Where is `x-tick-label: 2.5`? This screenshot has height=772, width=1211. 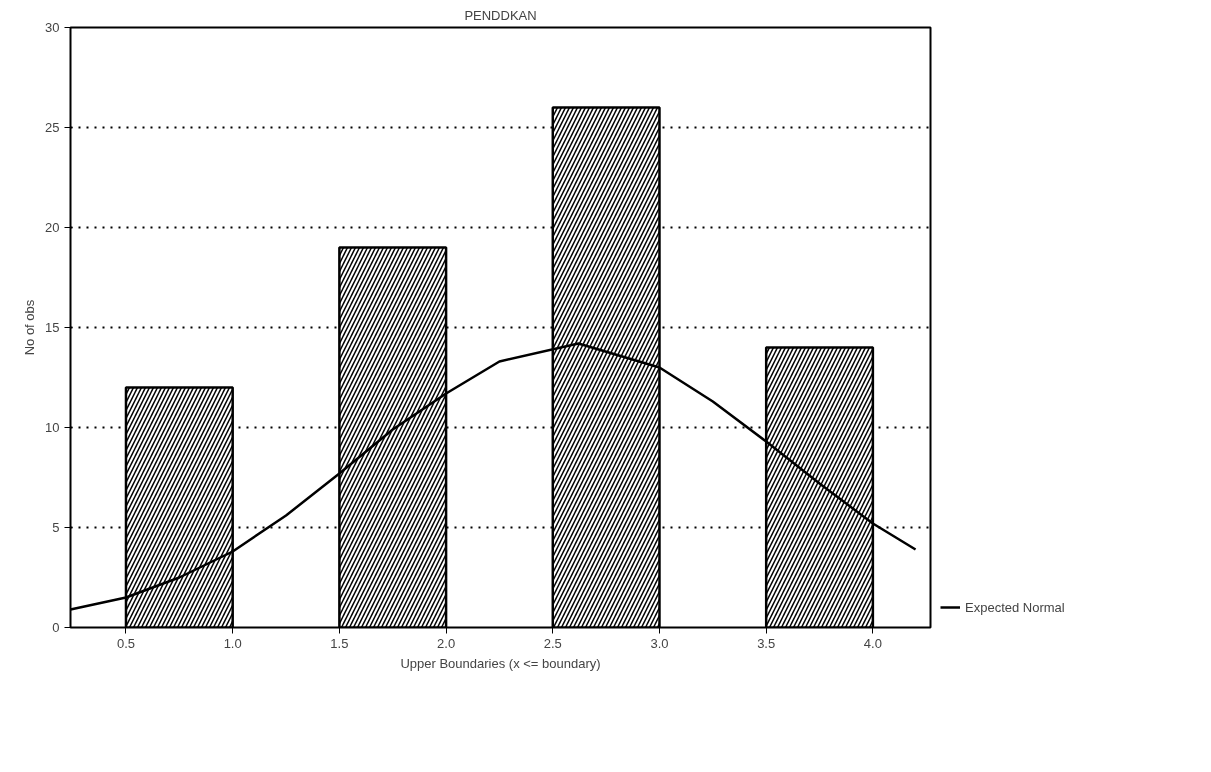 x-tick-label: 2.5 is located at coordinates (552, 643).